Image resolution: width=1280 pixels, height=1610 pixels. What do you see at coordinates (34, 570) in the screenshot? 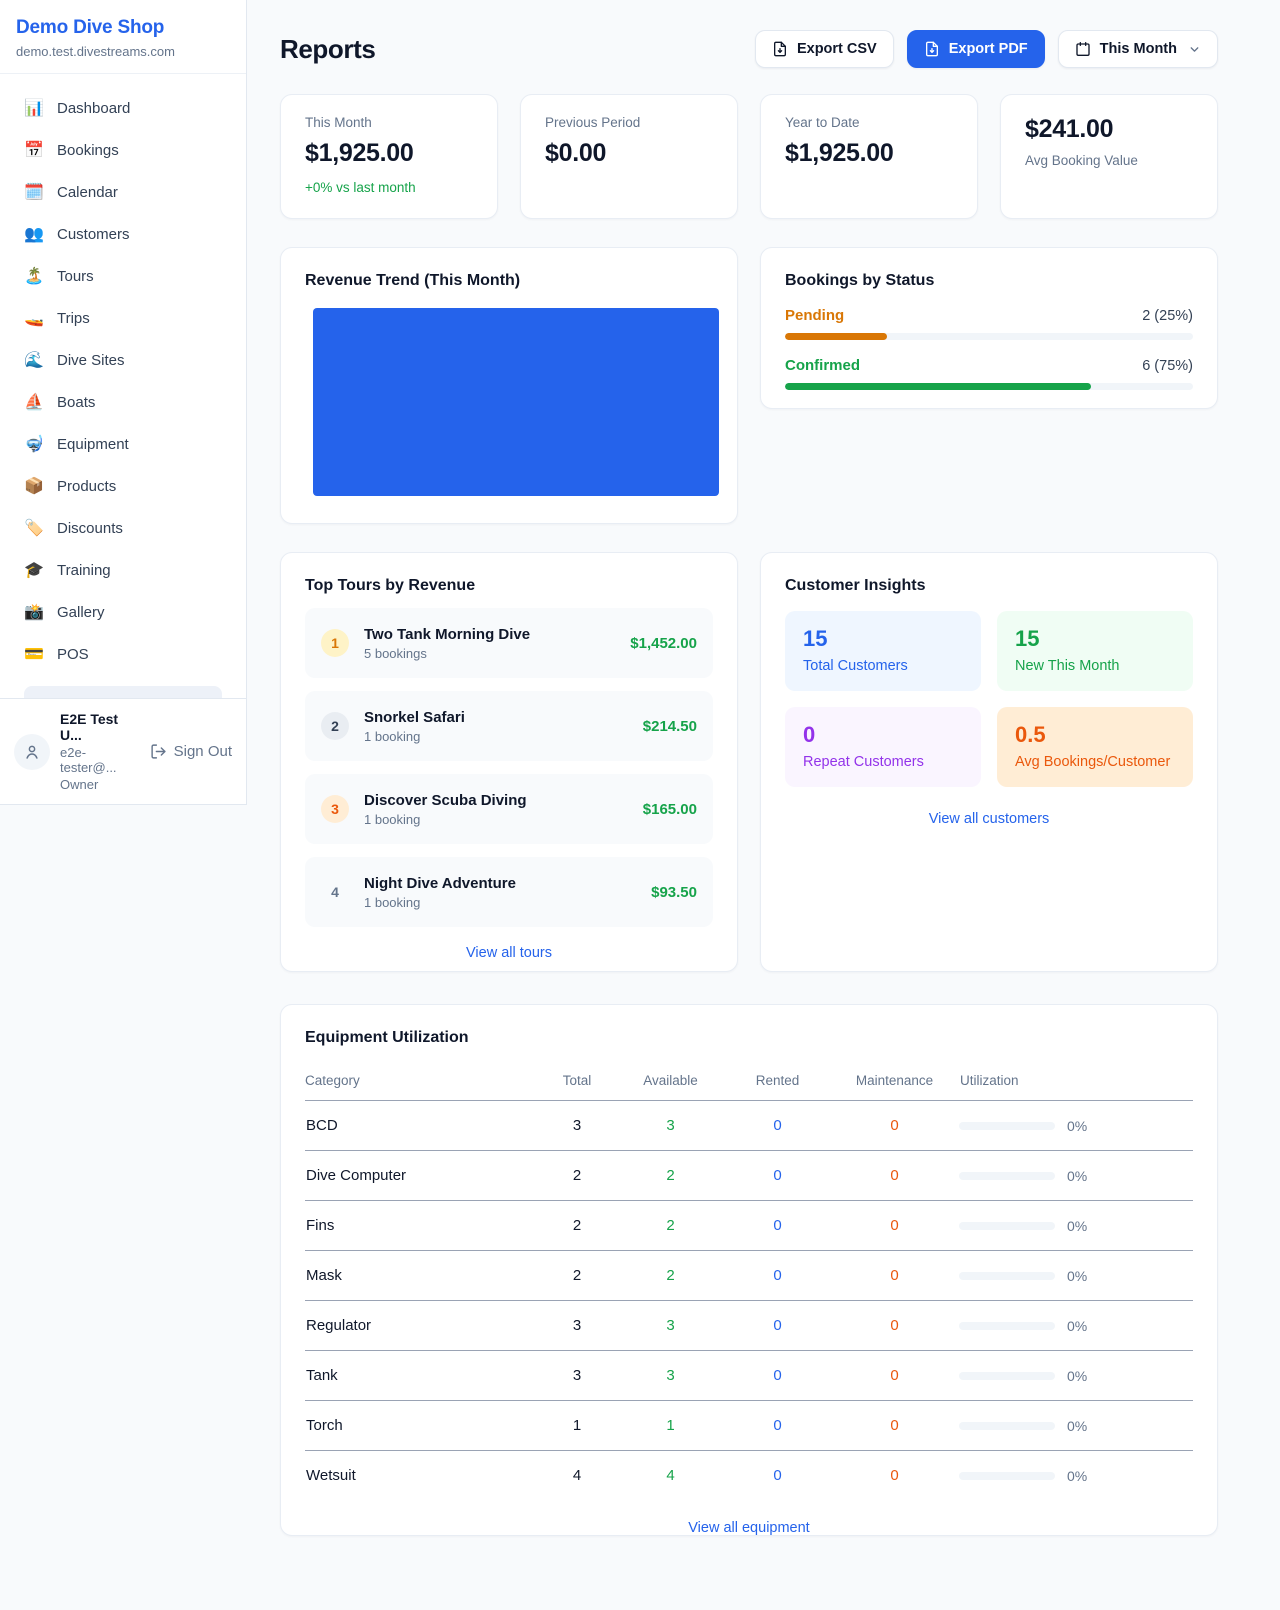
I see `graduation-cap-icon: 🎓` at bounding box center [34, 570].